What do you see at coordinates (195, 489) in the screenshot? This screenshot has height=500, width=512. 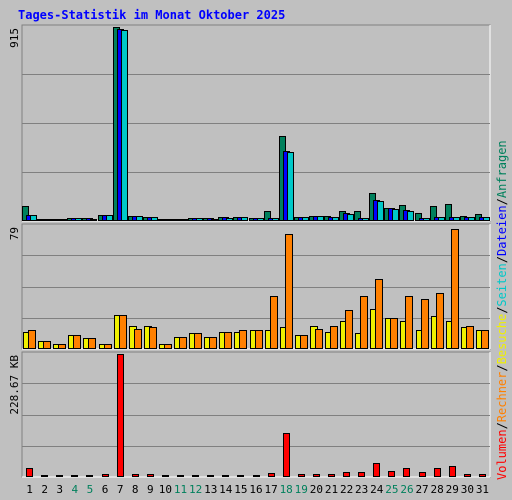 I see `x-tick-label: 12` at bounding box center [195, 489].